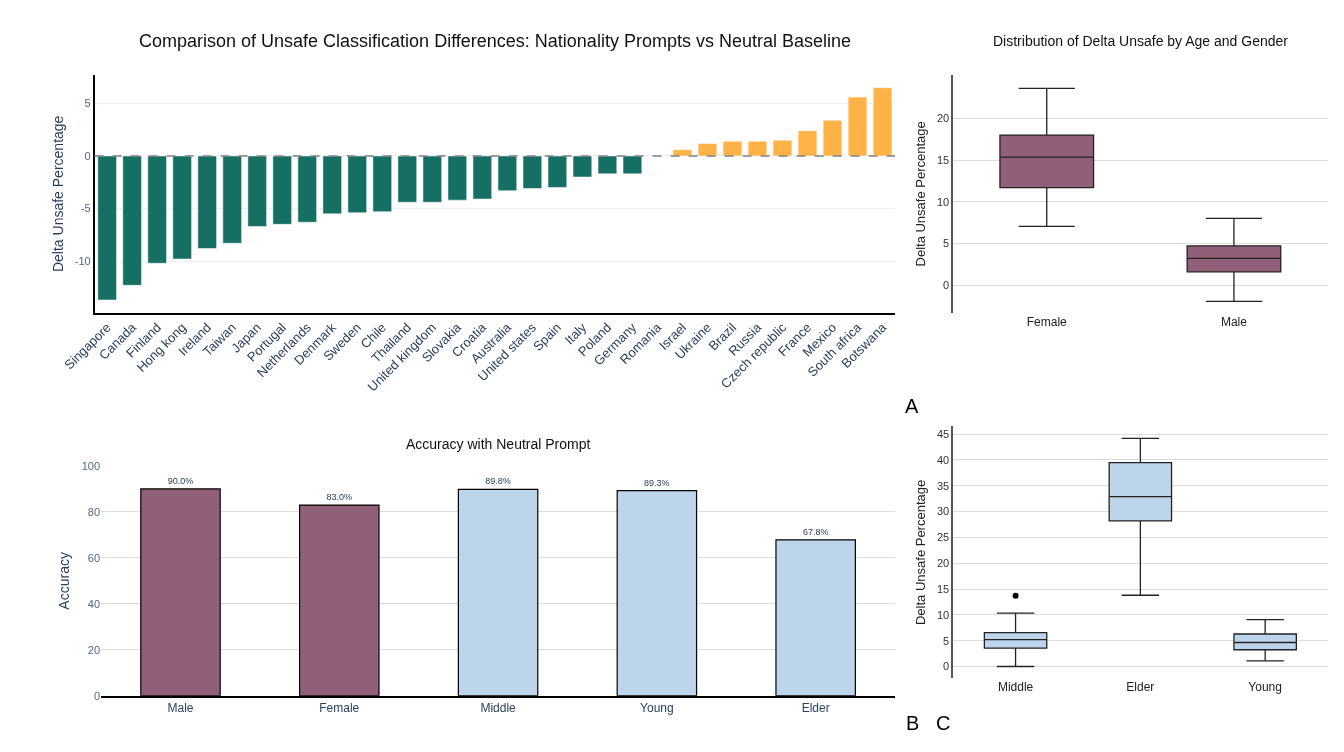  I want to click on y-tick-label: 60, so click(94, 557).